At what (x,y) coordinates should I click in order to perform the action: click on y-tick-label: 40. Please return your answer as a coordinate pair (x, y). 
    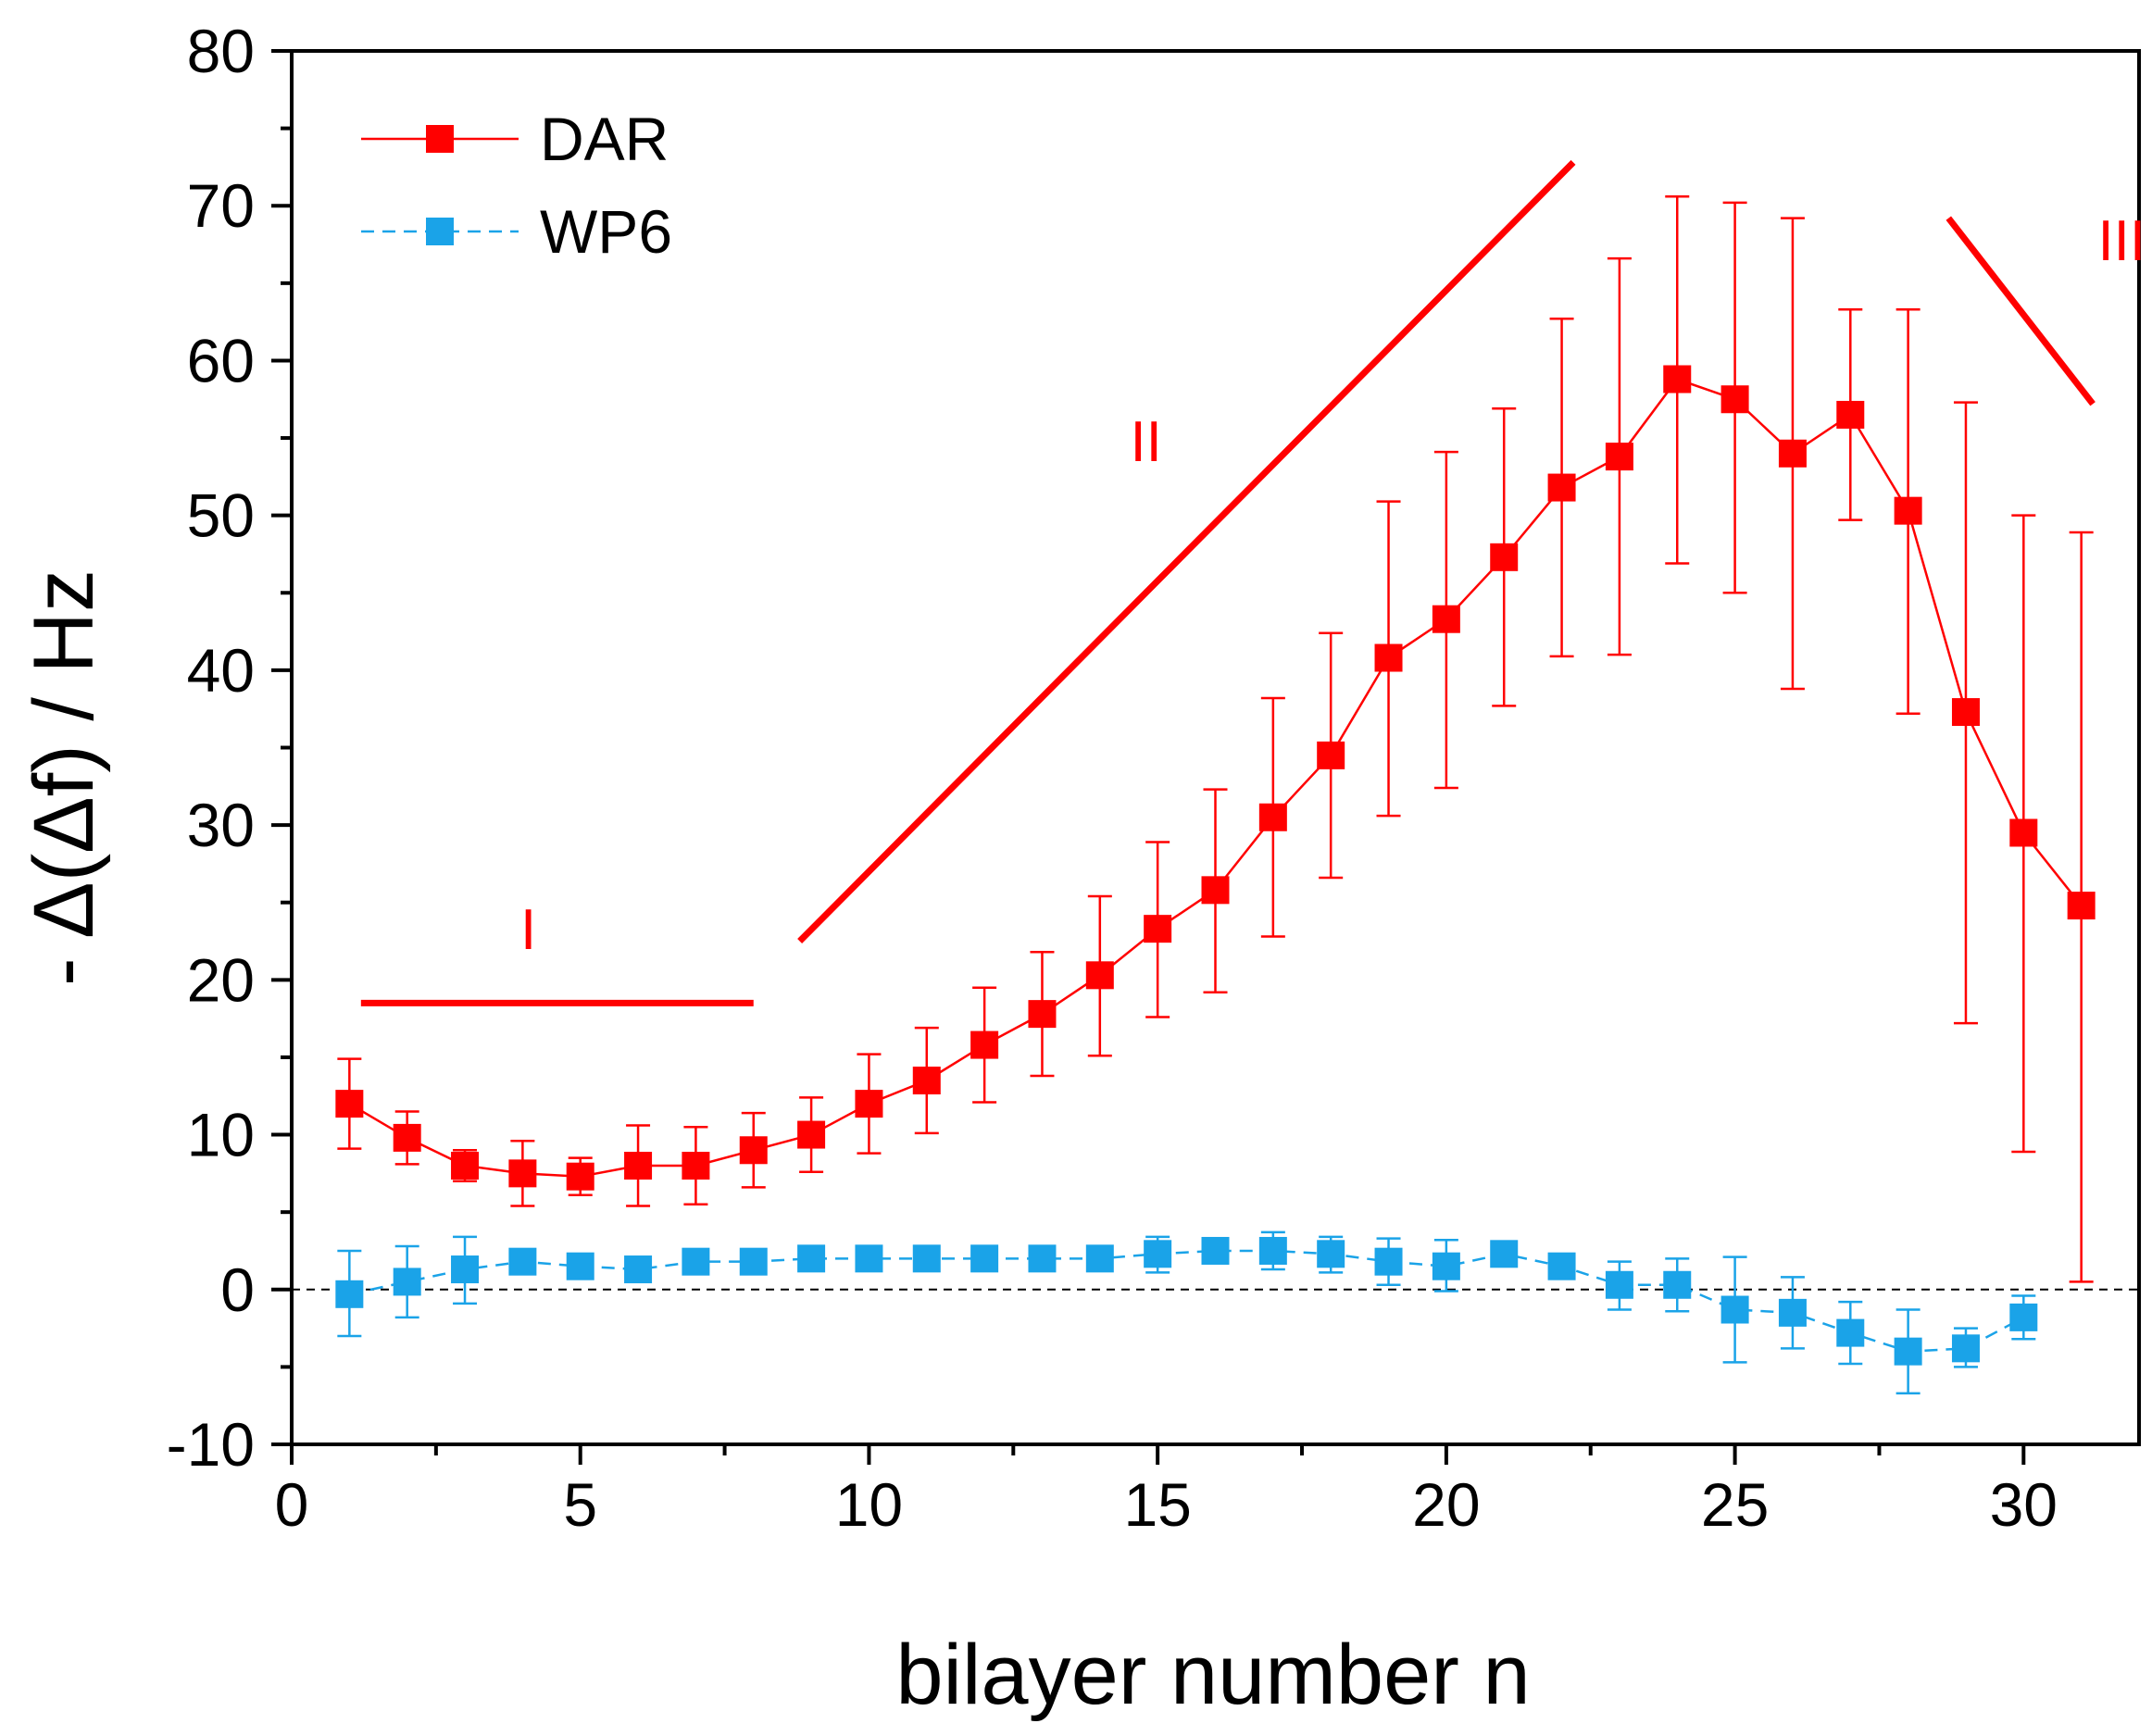
    Looking at the image, I should click on (221, 670).